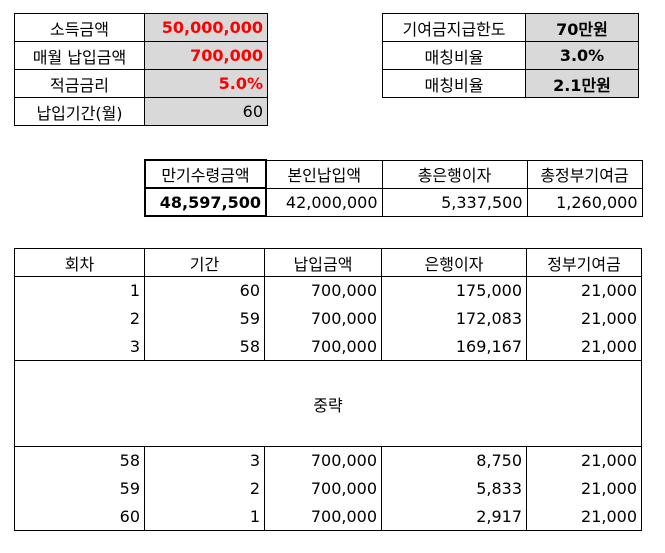 The height and width of the screenshot is (553, 665). I want to click on schedule-header-gov-contribution: 정부기여금, so click(584, 262).